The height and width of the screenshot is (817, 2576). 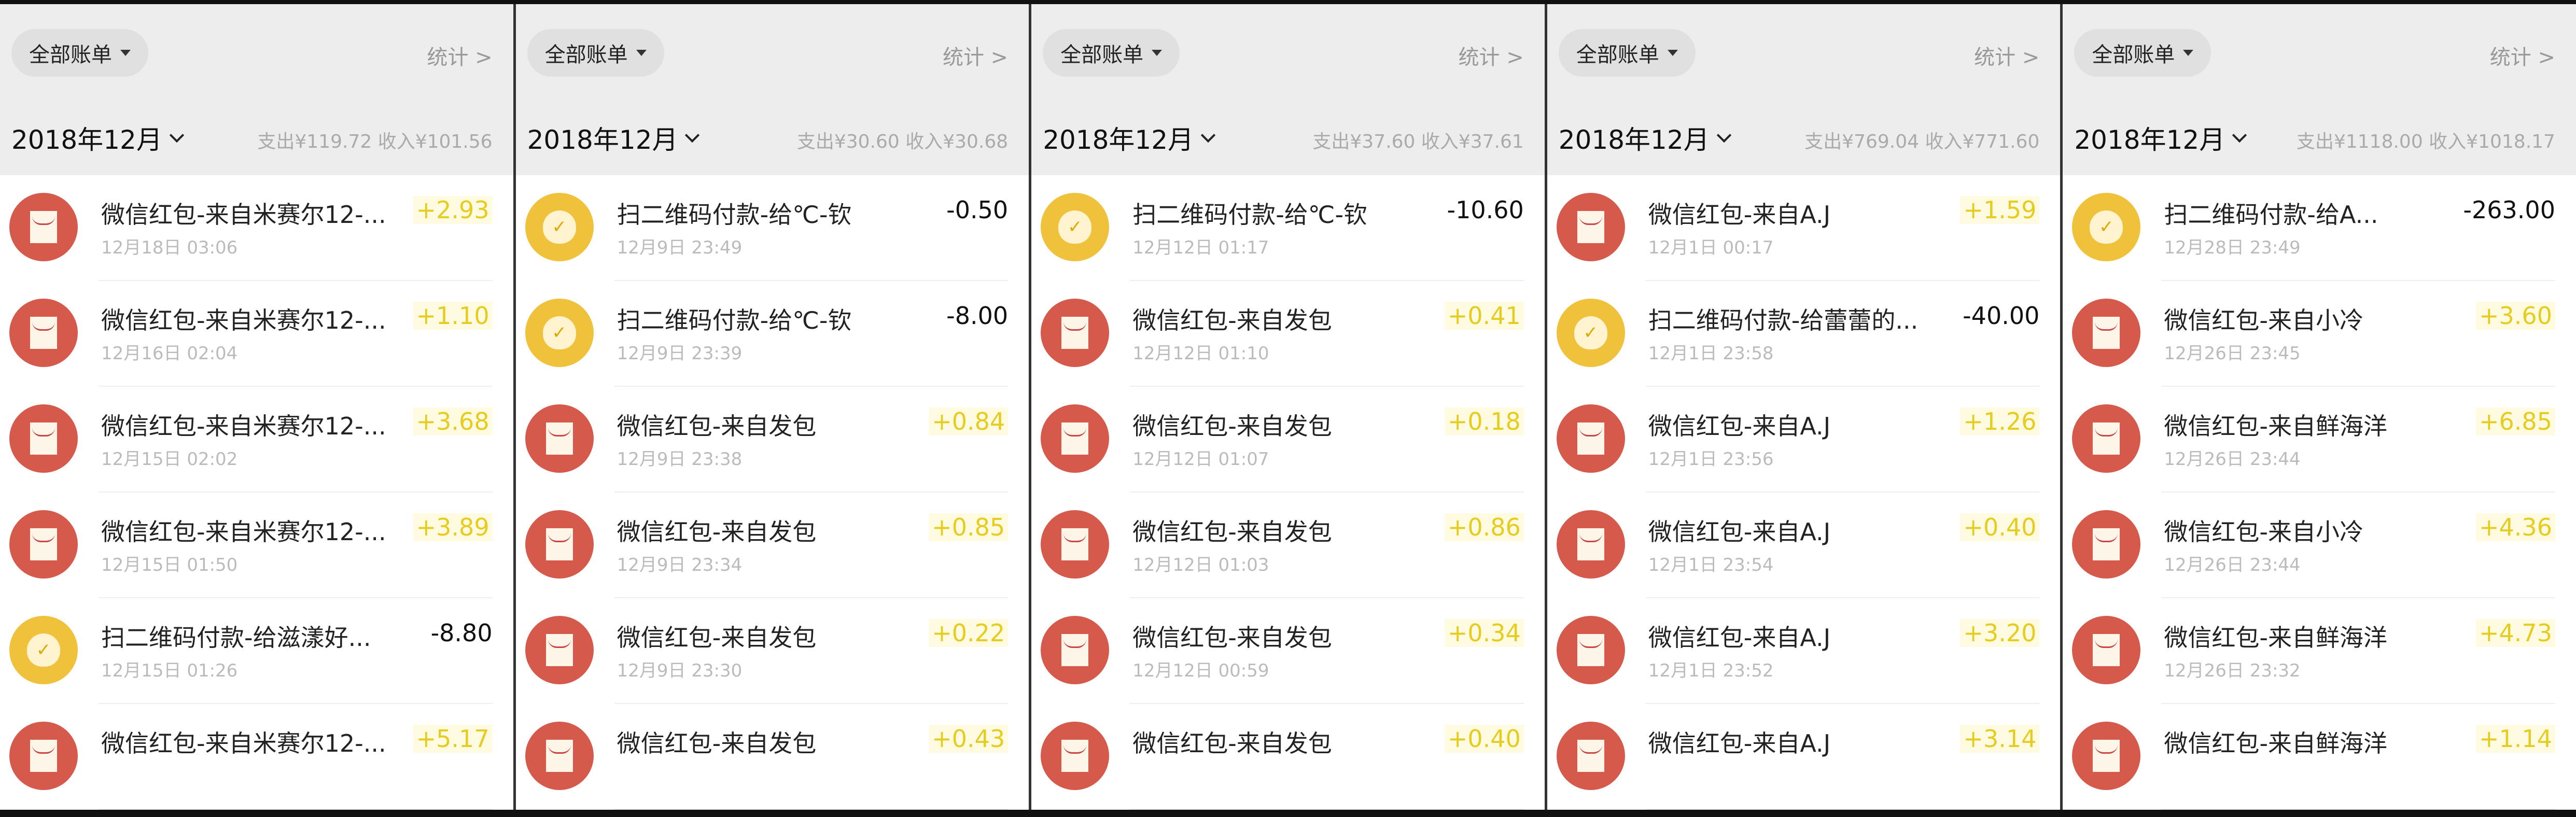 I want to click on transaction-time: 12月15日 02:02, so click(x=169, y=459).